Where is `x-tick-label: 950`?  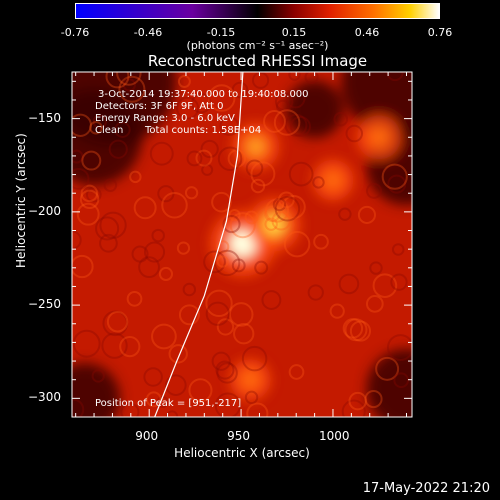 x-tick-label: 950 is located at coordinates (238, 436).